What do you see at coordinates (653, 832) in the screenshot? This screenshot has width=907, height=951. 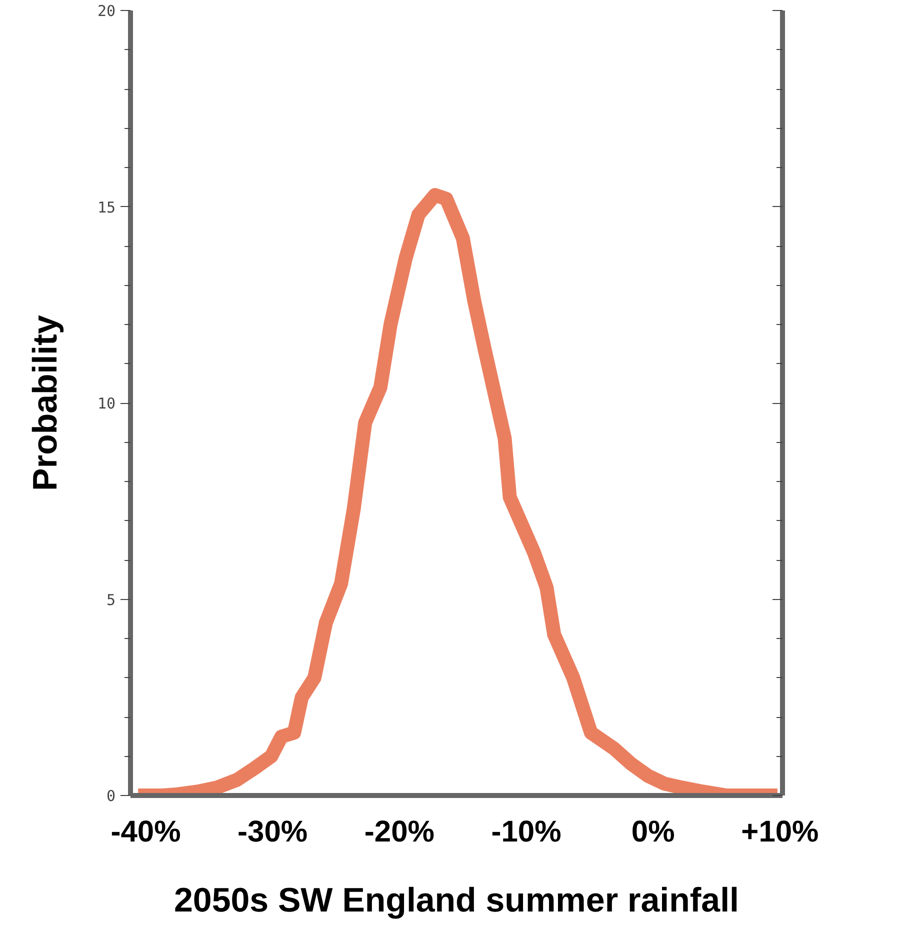 I see `x-tick-label: 0%` at bounding box center [653, 832].